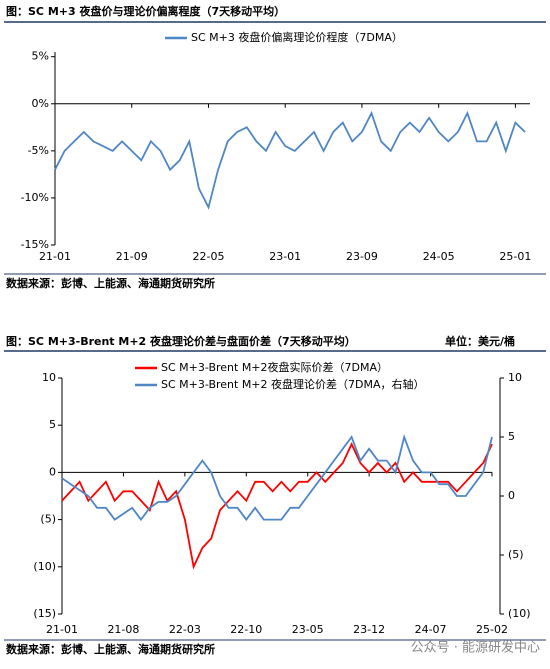  What do you see at coordinates (308, 629) in the screenshot?
I see `x-tick-label: 23-05` at bounding box center [308, 629].